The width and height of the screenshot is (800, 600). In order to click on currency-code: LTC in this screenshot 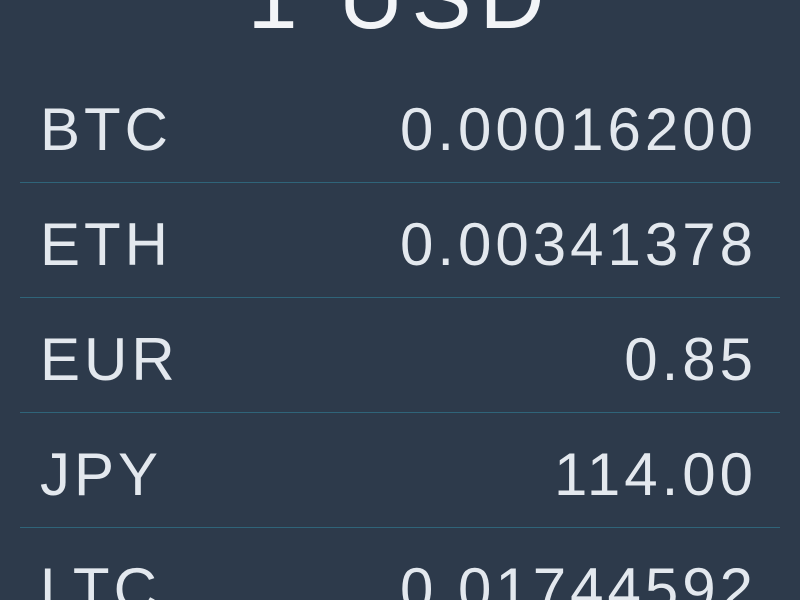, I will do `click(100, 578)`.